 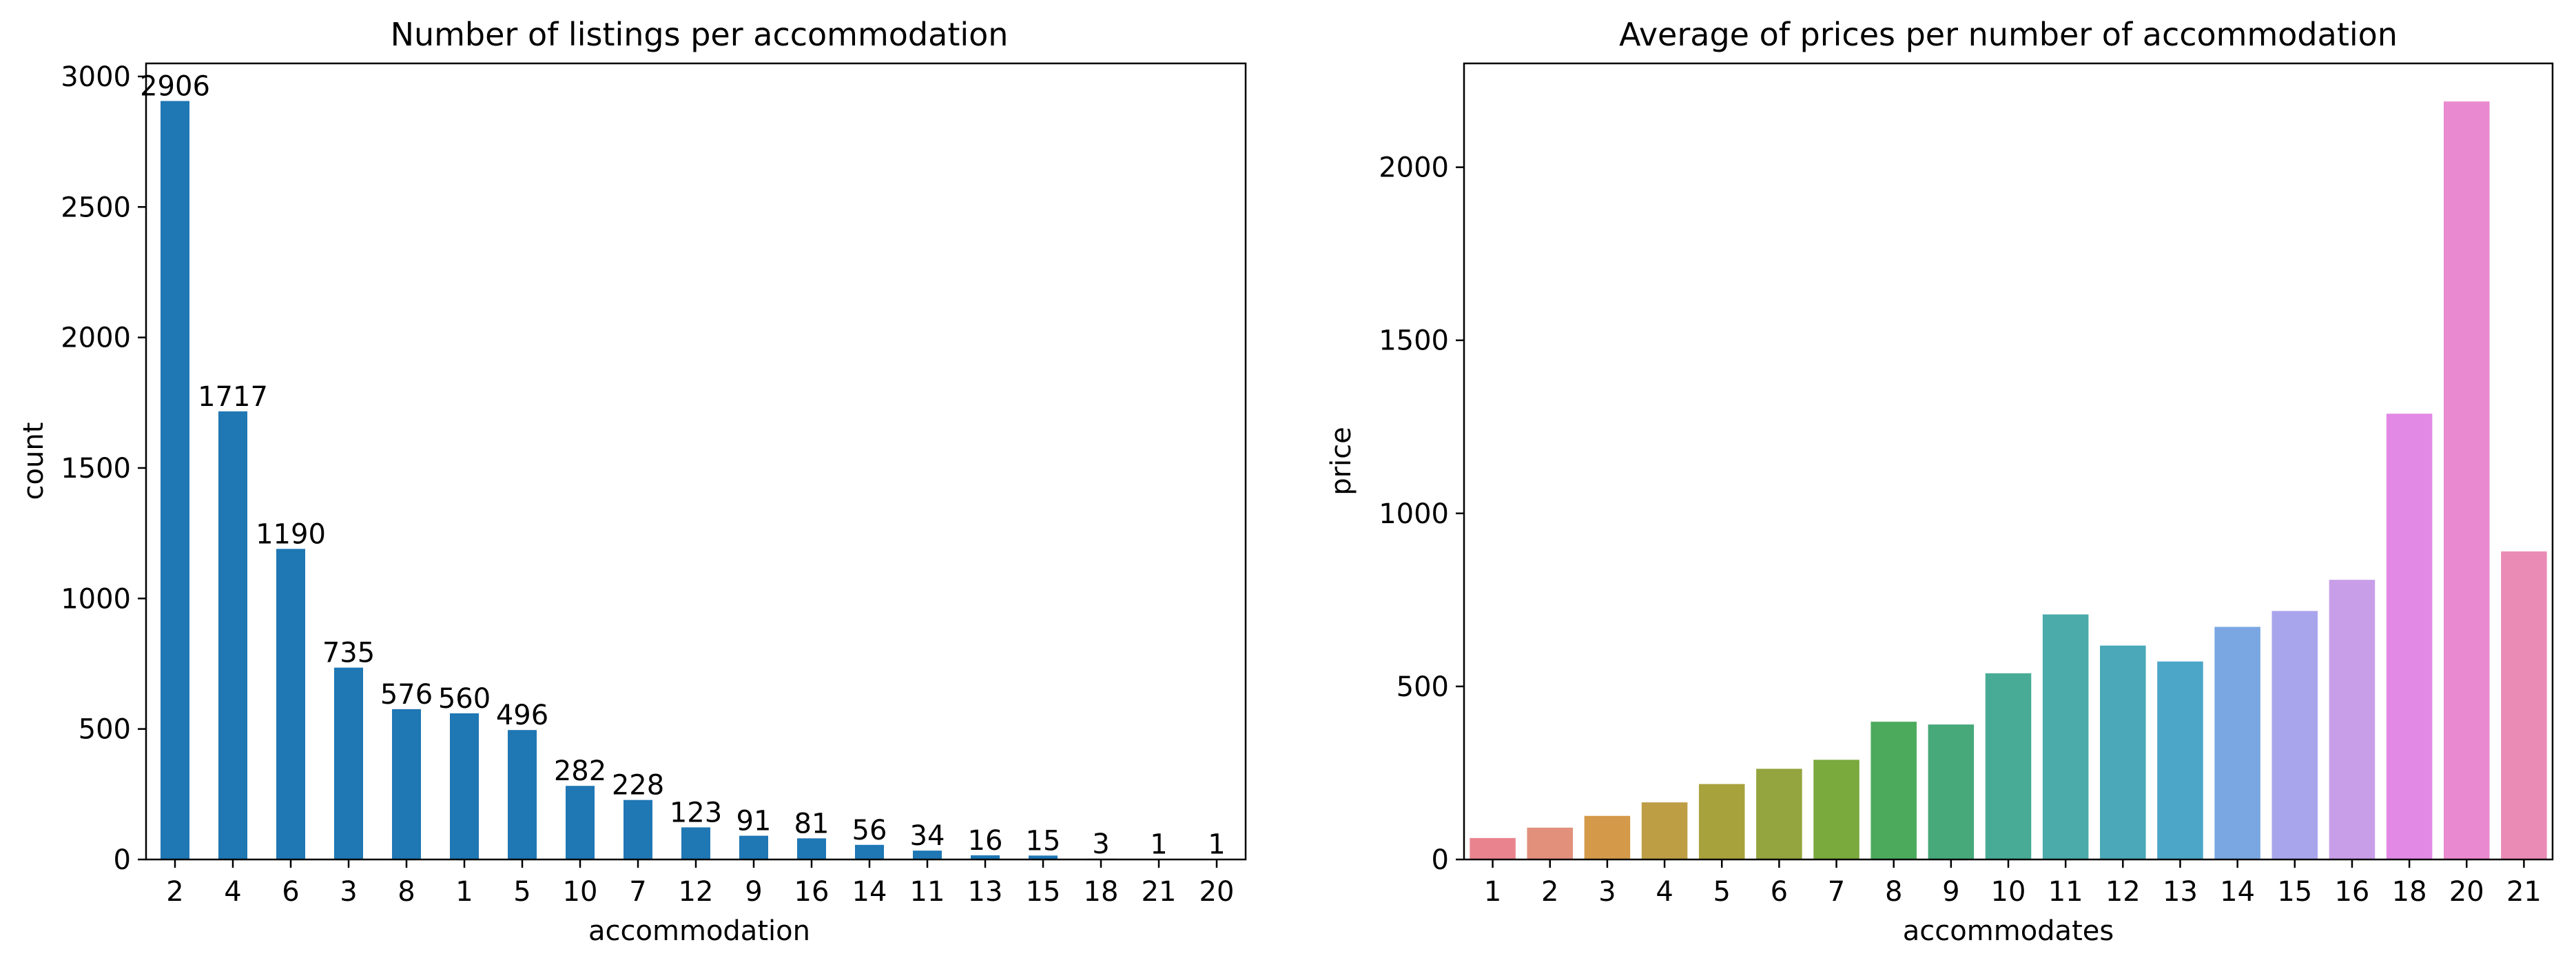 What do you see at coordinates (348, 653) in the screenshot?
I see `data-label-3: 735` at bounding box center [348, 653].